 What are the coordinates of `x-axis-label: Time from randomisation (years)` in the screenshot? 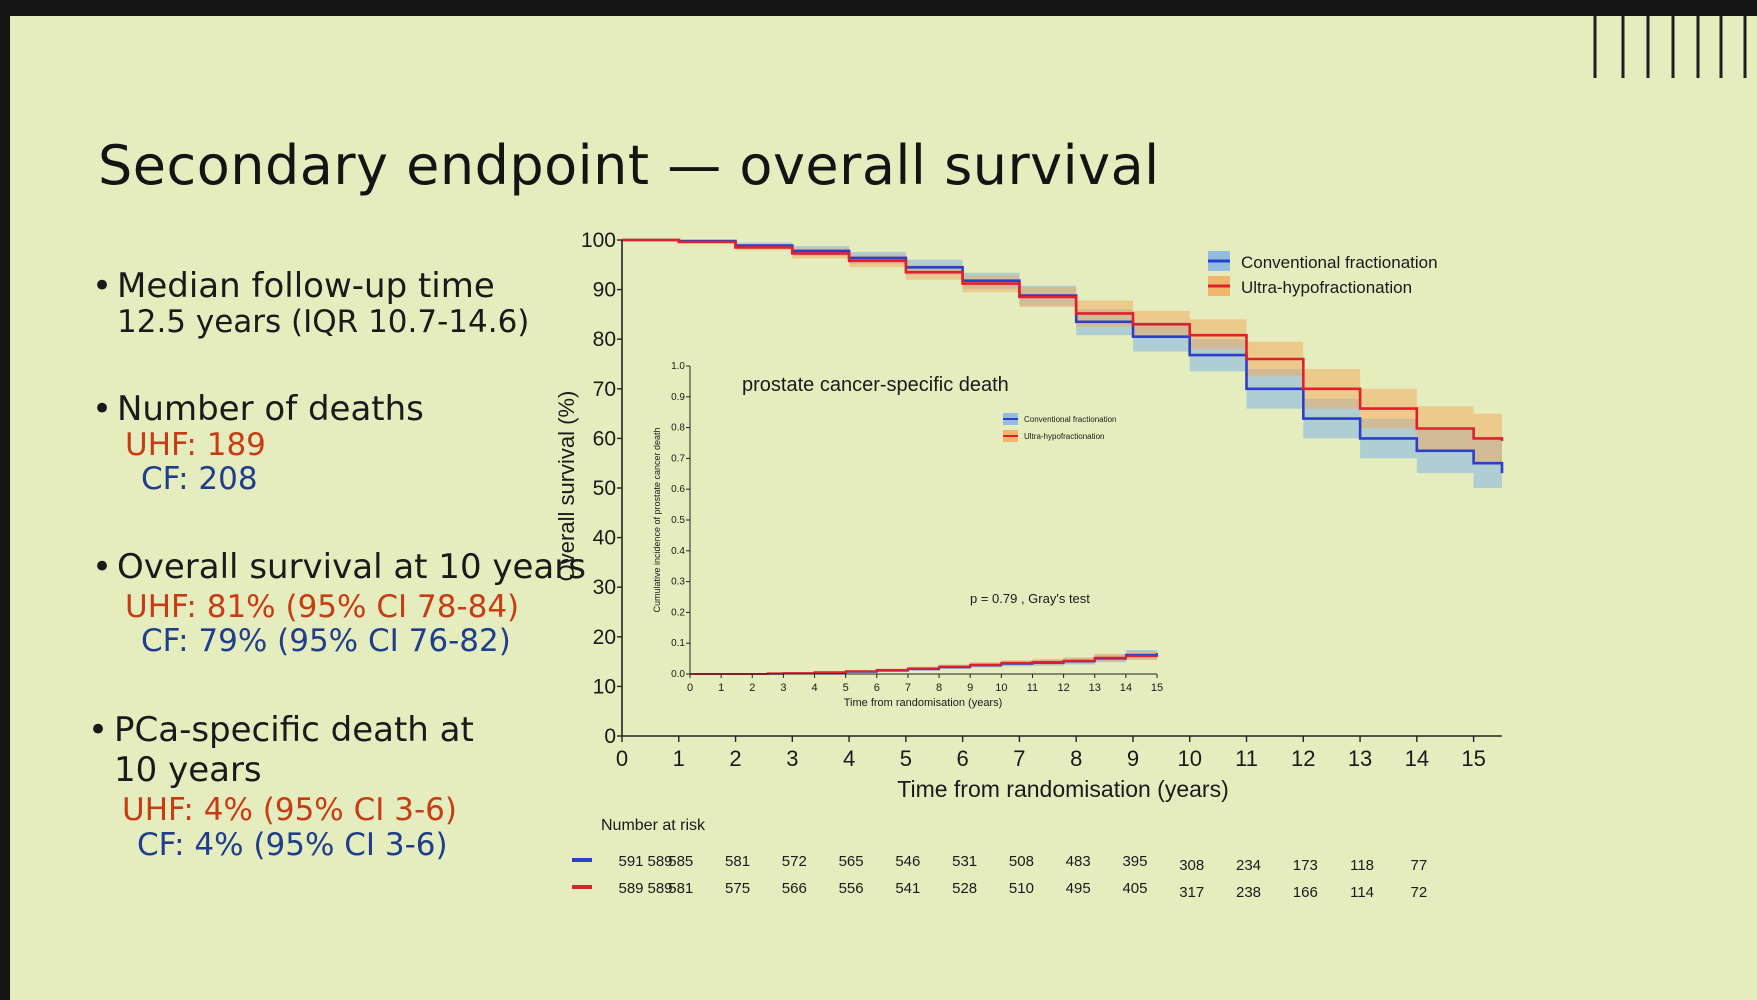 It's located at (1062, 789).